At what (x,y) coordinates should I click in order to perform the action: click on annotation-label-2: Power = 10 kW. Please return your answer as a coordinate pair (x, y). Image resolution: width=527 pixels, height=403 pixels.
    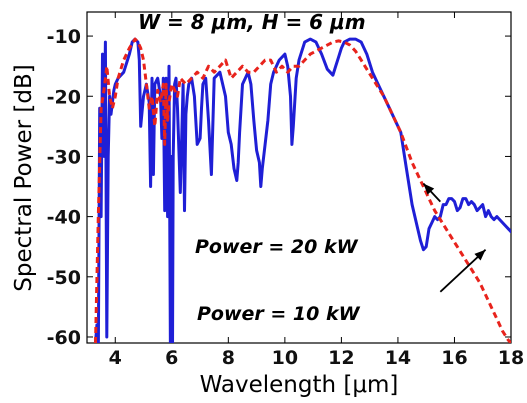
    Looking at the image, I should click on (279, 314).